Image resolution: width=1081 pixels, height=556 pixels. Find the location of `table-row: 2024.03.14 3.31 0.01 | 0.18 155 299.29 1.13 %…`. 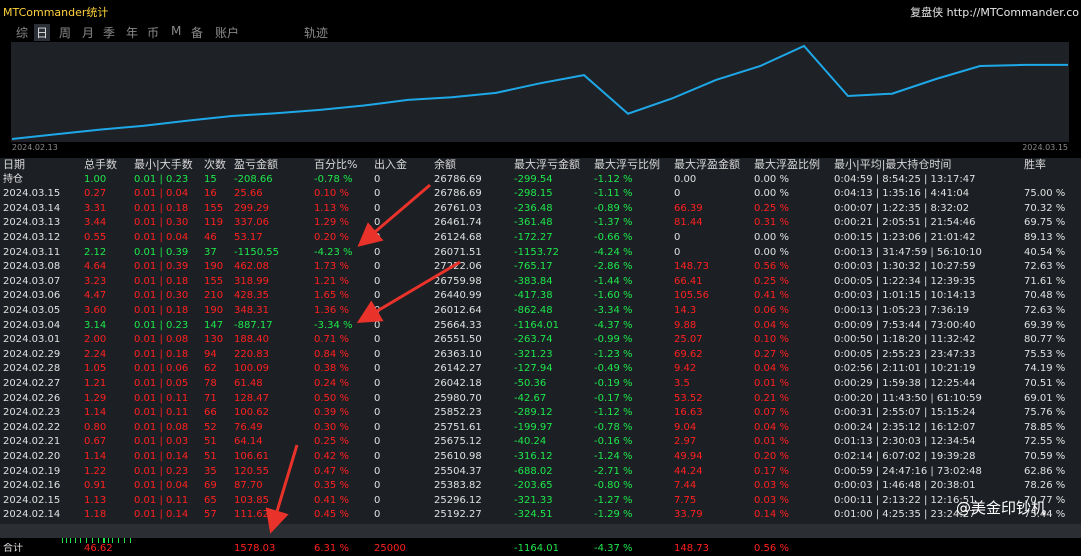

table-row: 2024.03.14 3.31 0.01 | 0.18 155 299.29 1.13 %… is located at coordinates (540, 209).